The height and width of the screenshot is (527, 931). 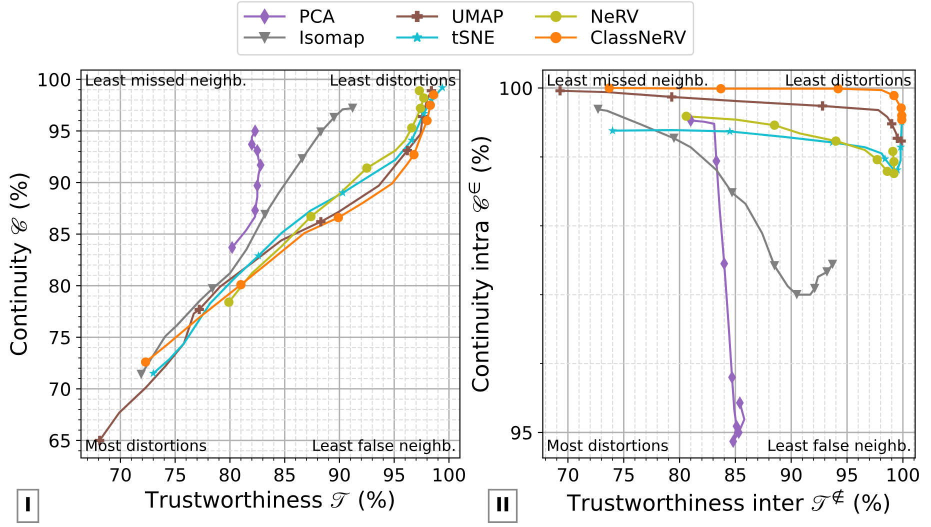 I want to click on legend-label: NeRV, so click(x=615, y=17).